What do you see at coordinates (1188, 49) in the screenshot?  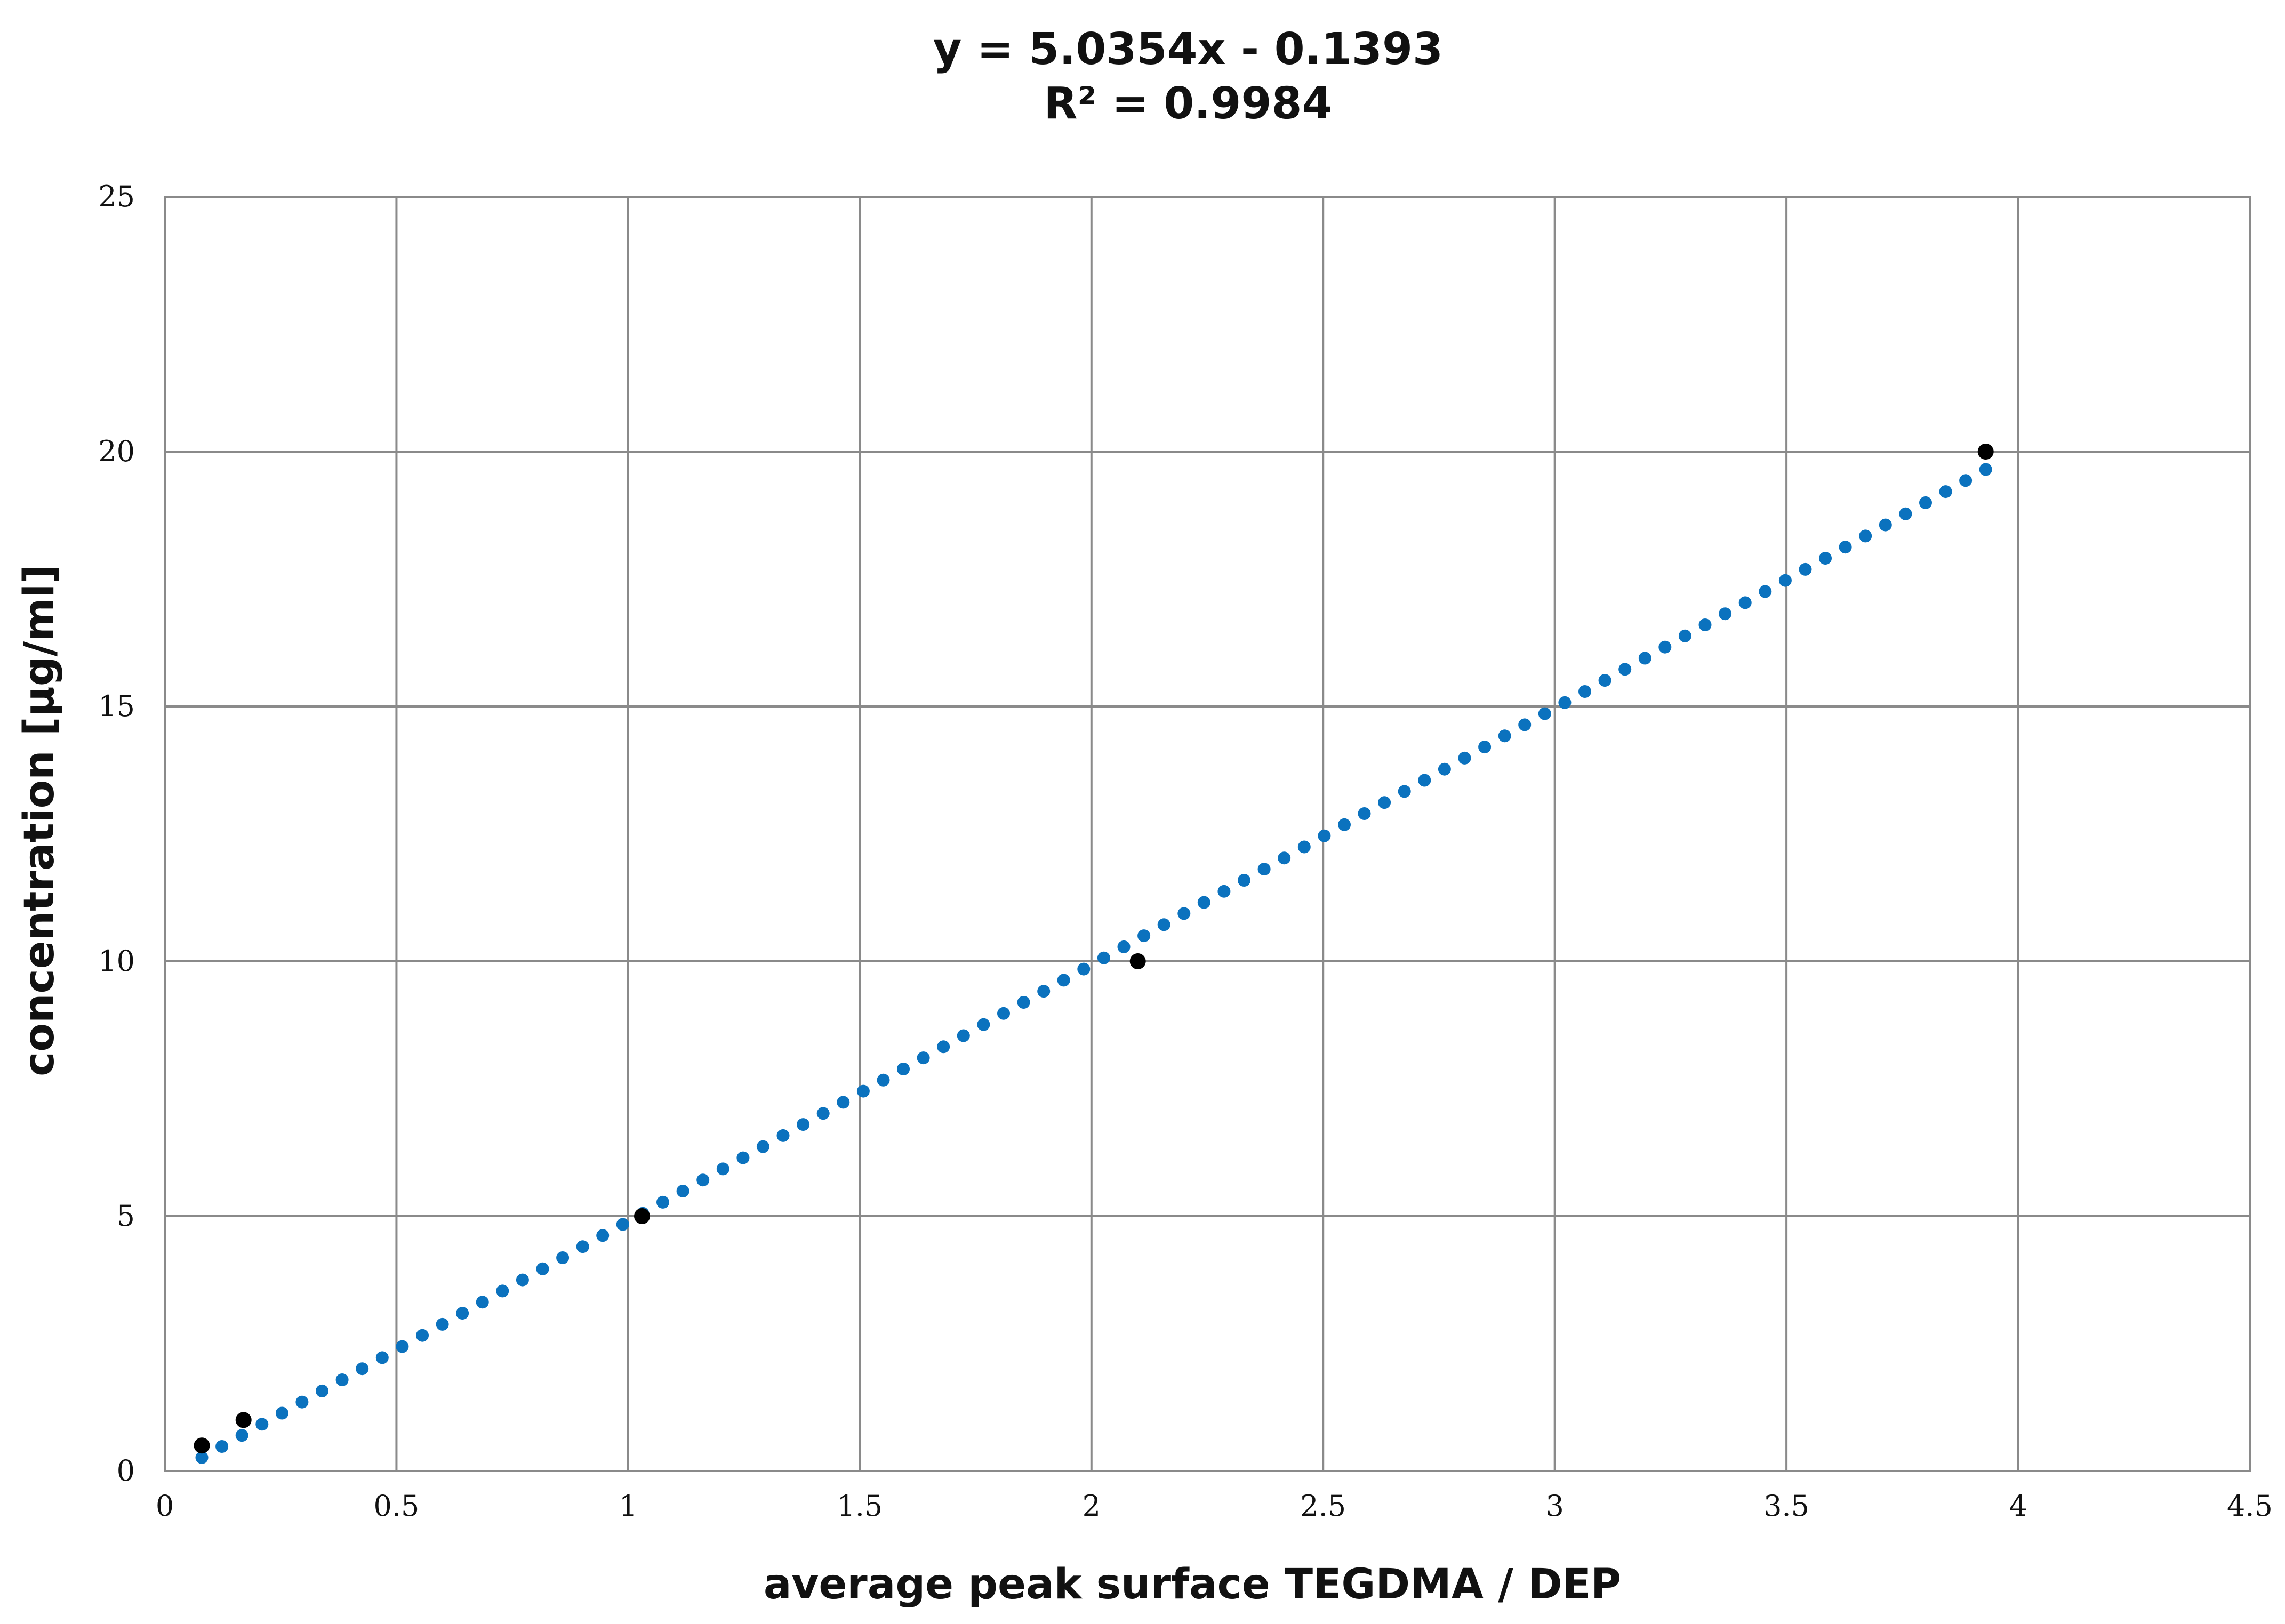 I see `chart-title-equation: y = 5.0354x - 0.1393` at bounding box center [1188, 49].